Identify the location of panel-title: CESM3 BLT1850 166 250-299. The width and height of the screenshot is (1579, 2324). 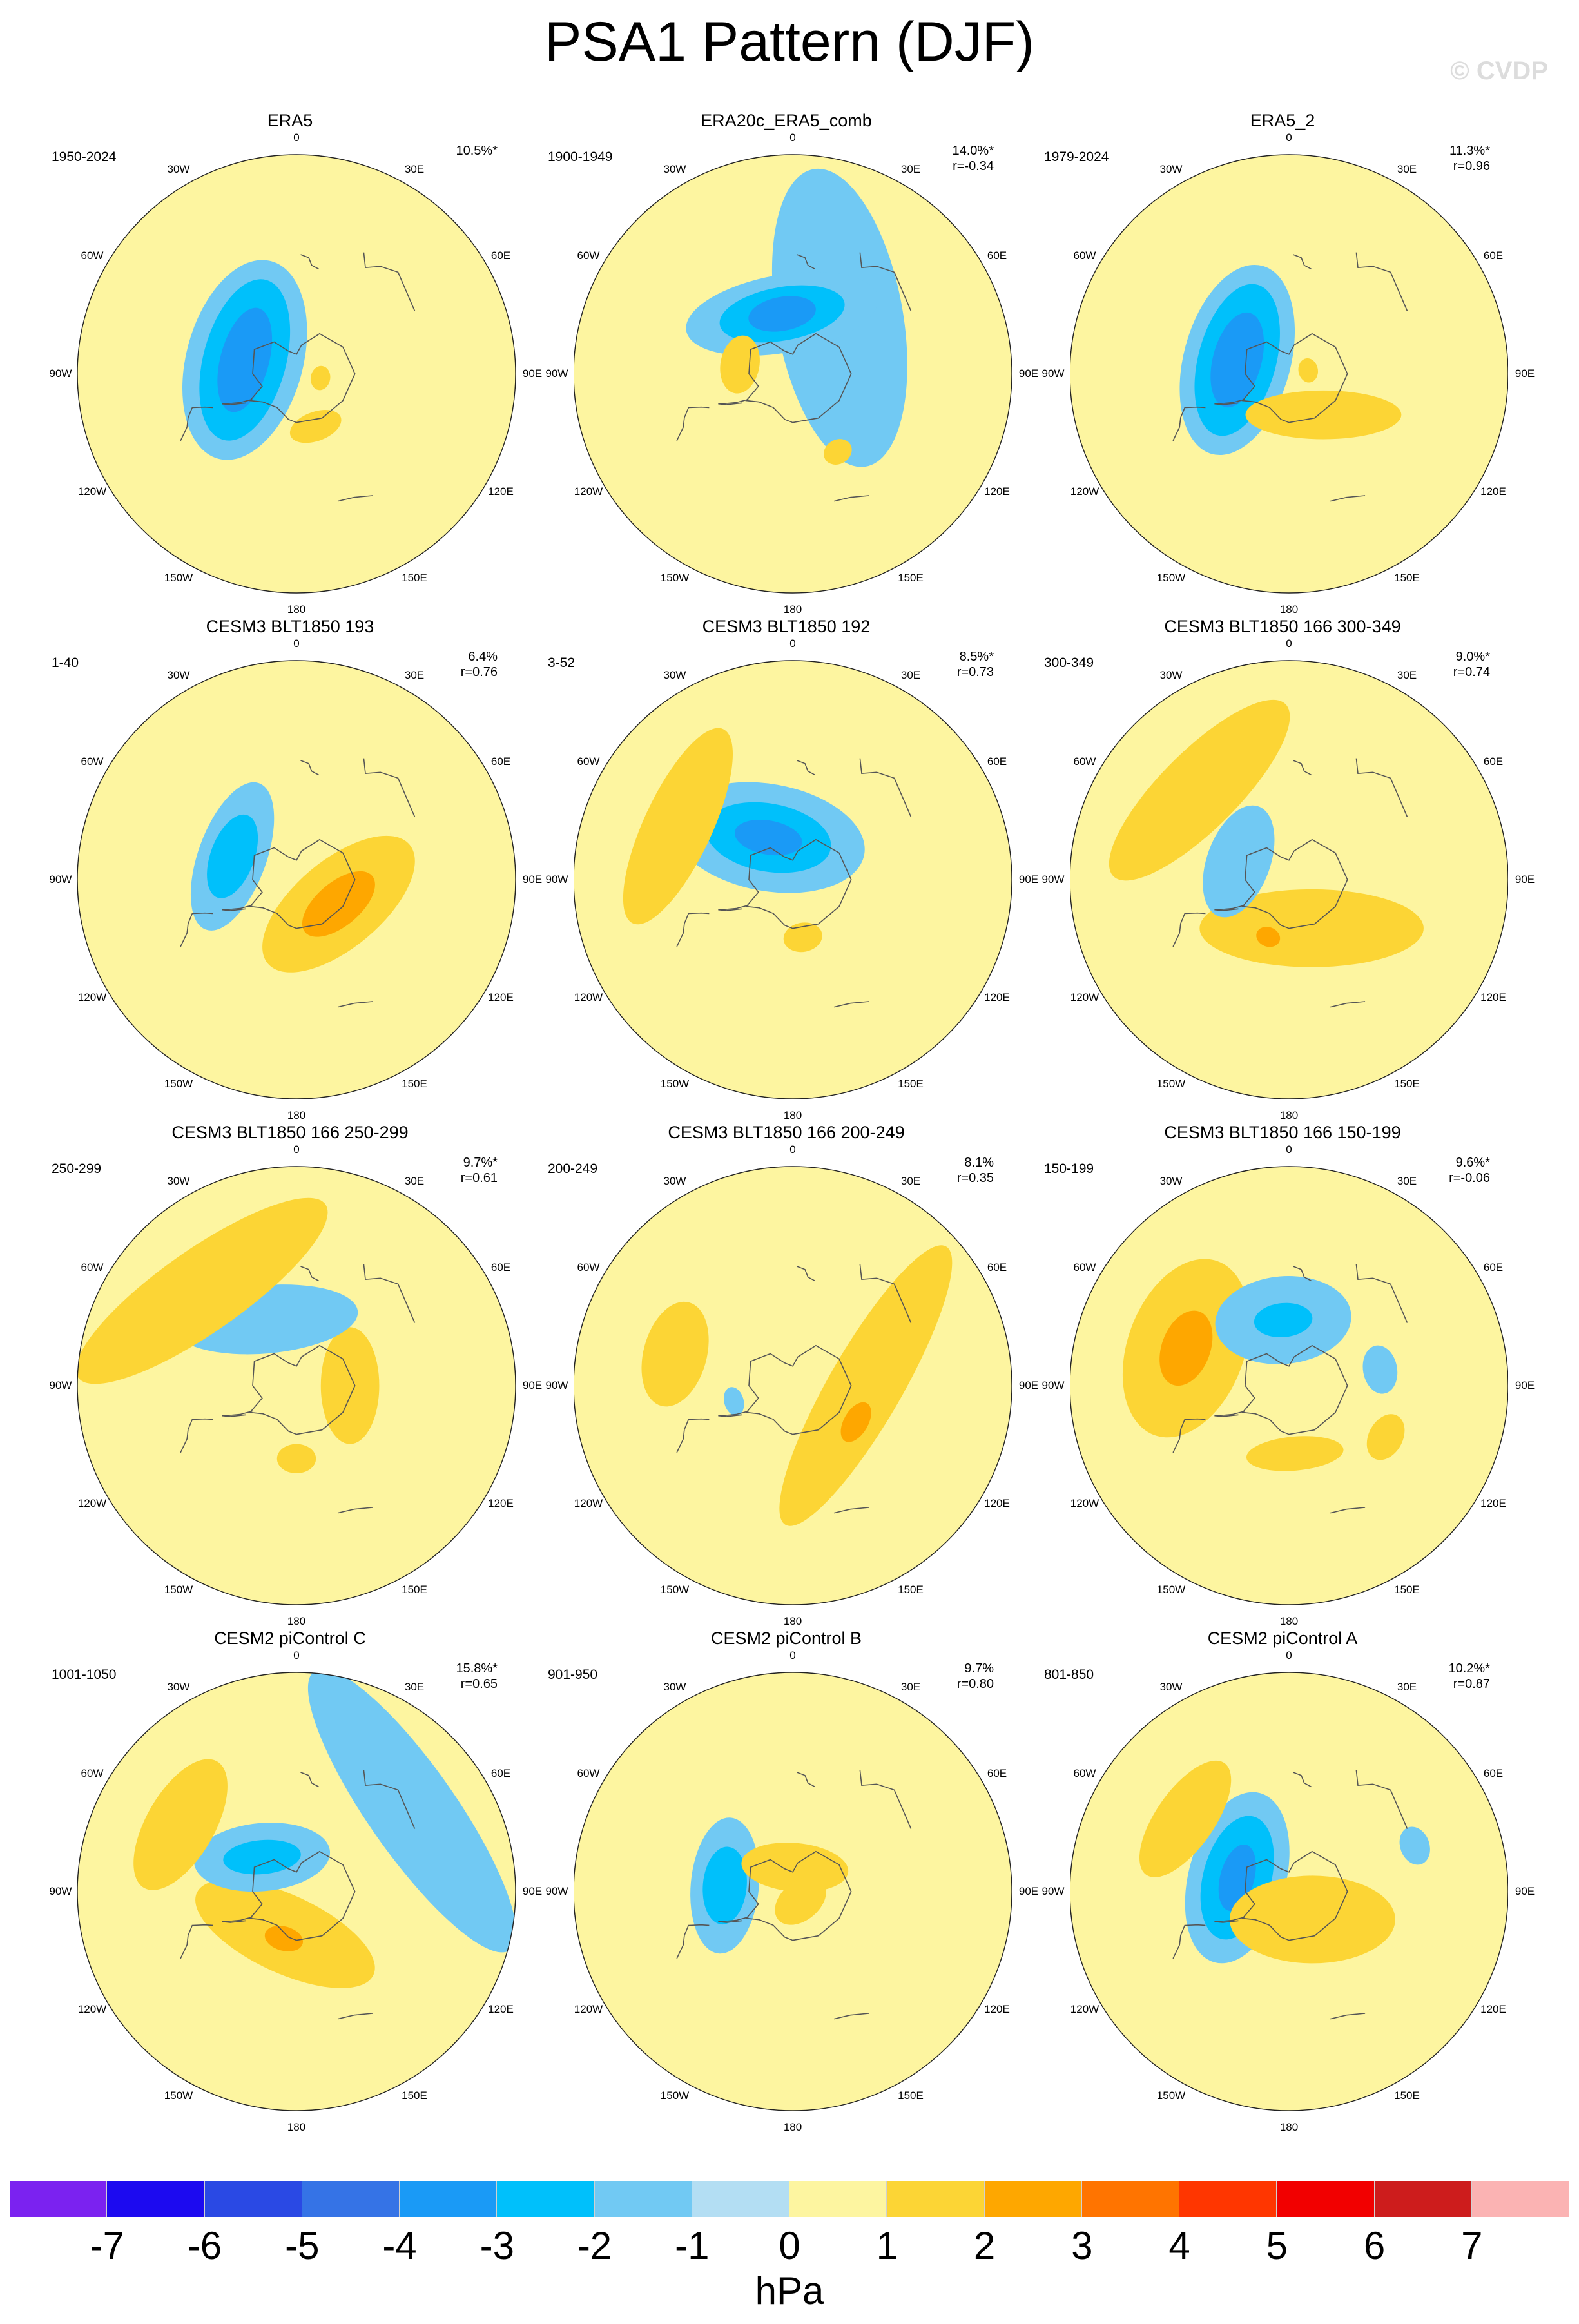
(290, 1132).